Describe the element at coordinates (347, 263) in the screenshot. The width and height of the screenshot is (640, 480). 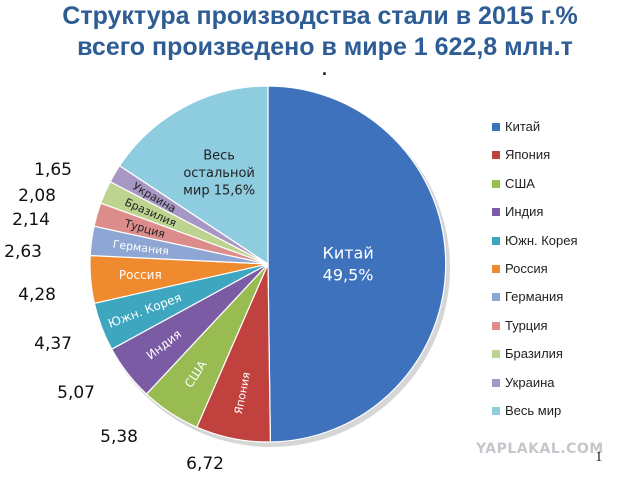
I see `slice-label-china: Китай 49,5%` at that location.